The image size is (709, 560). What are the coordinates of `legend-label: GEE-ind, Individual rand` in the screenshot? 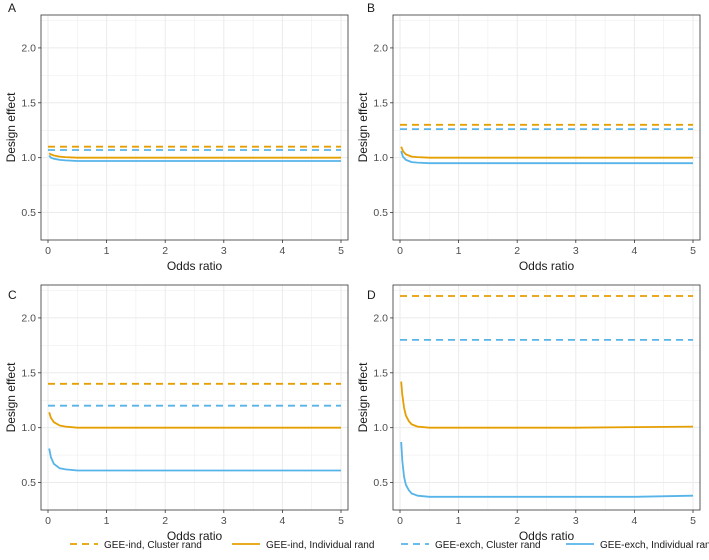 It's located at (320, 545).